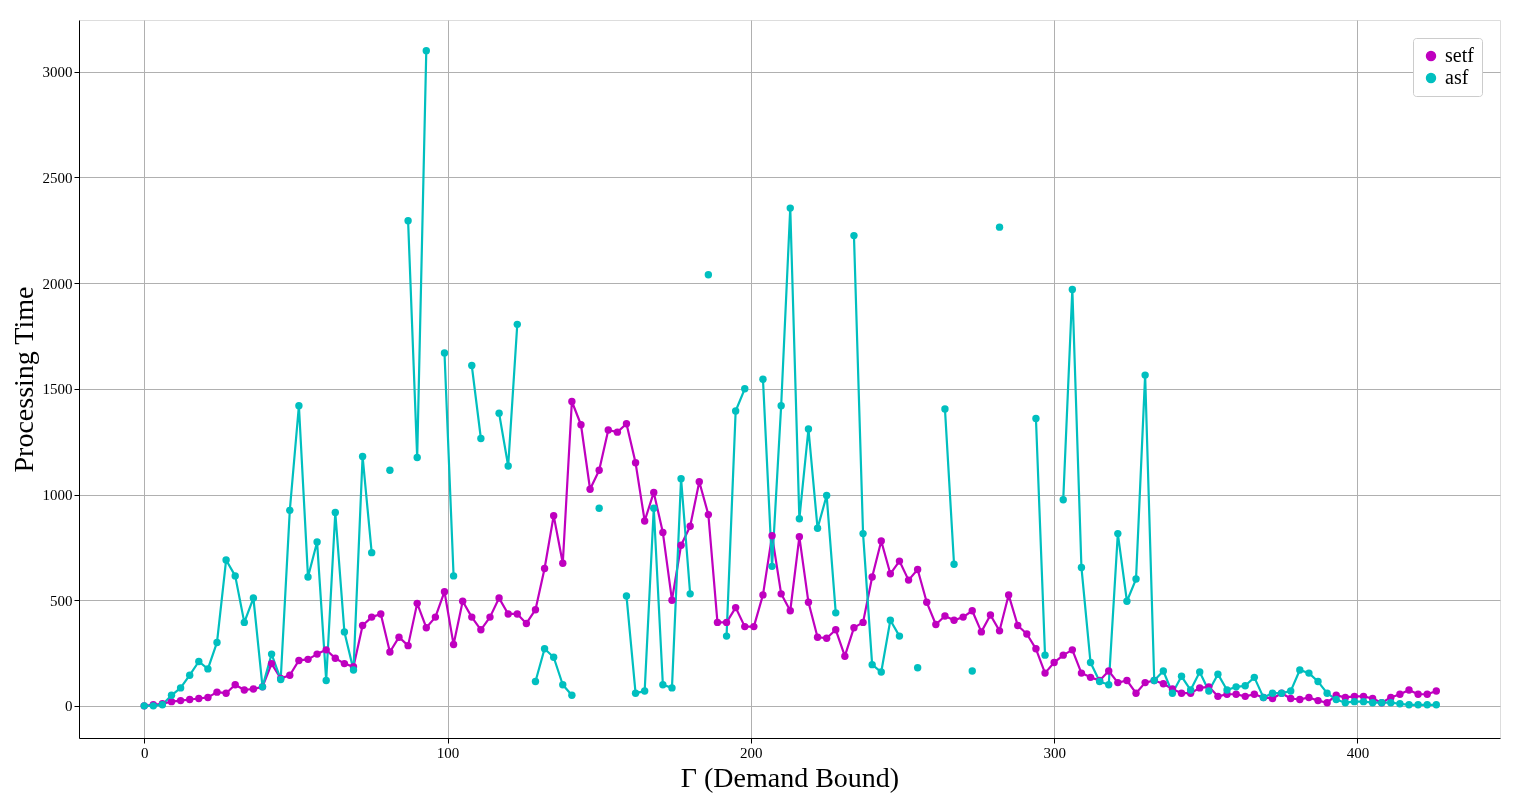 The height and width of the screenshot is (808, 1529). What do you see at coordinates (57, 389) in the screenshot?
I see `y-tick-label: 1500` at bounding box center [57, 389].